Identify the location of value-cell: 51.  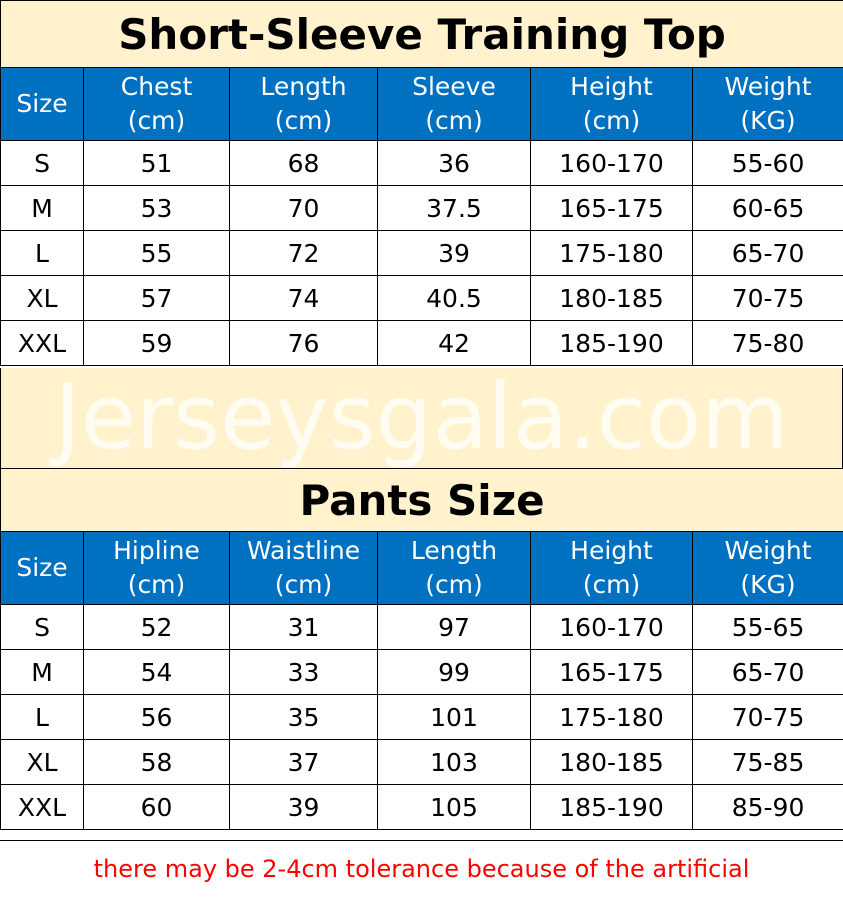
(156, 163).